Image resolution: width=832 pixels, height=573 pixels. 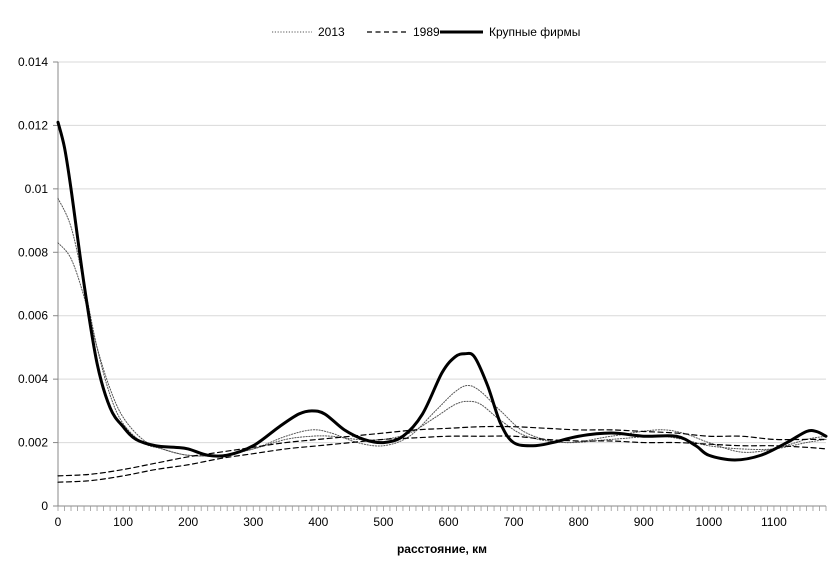 I want to click on y-tick-label: 0, so click(x=44, y=506).